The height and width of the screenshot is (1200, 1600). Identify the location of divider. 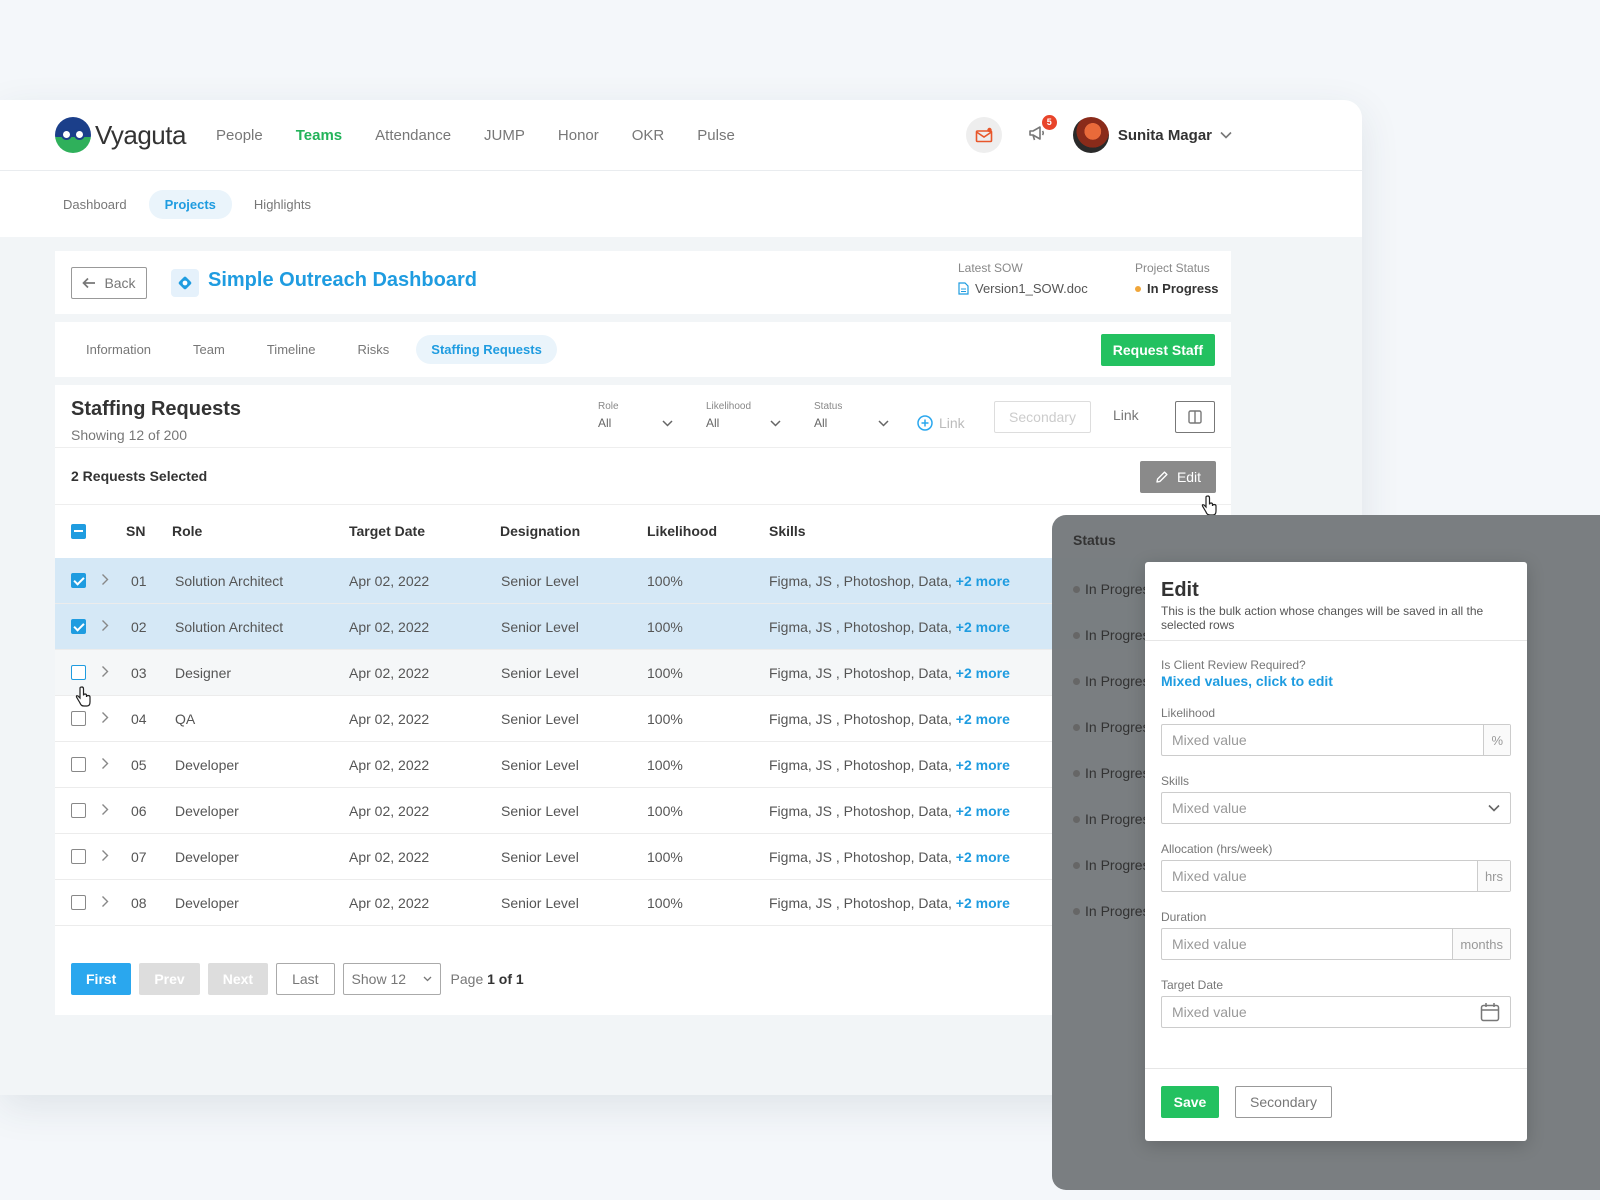
(1336, 640).